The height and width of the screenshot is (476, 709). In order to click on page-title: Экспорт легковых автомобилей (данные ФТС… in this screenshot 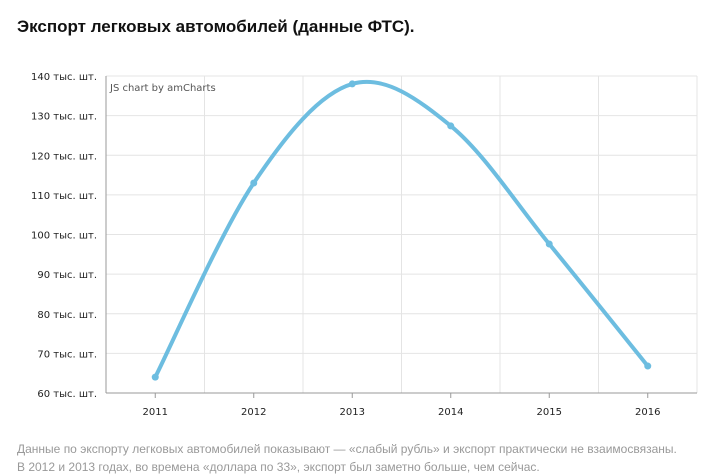, I will do `click(216, 26)`.